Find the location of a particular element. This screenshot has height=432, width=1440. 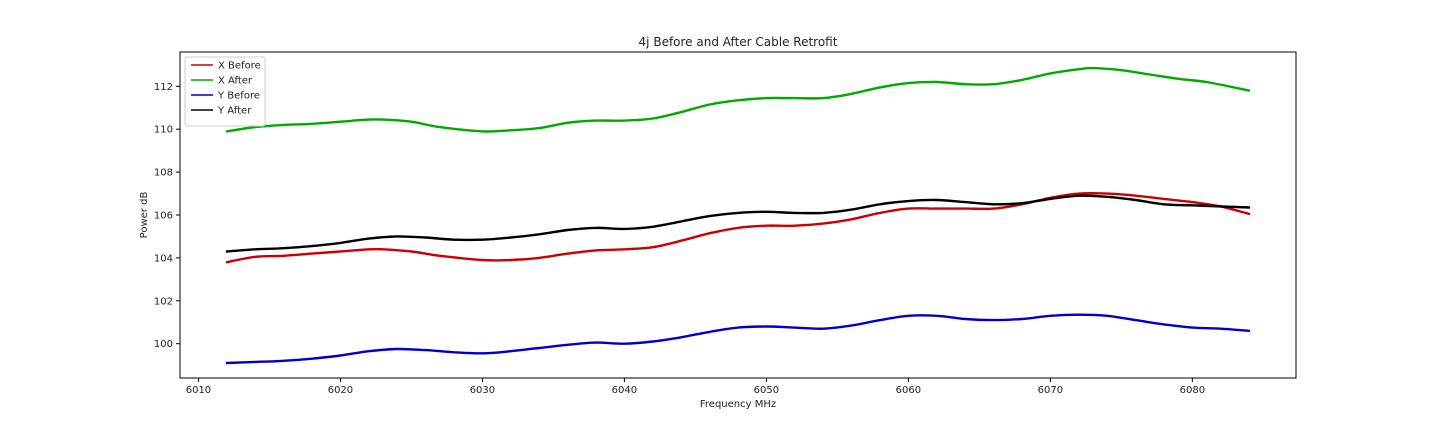

x-tick-label: 6070 is located at coordinates (1050, 390).